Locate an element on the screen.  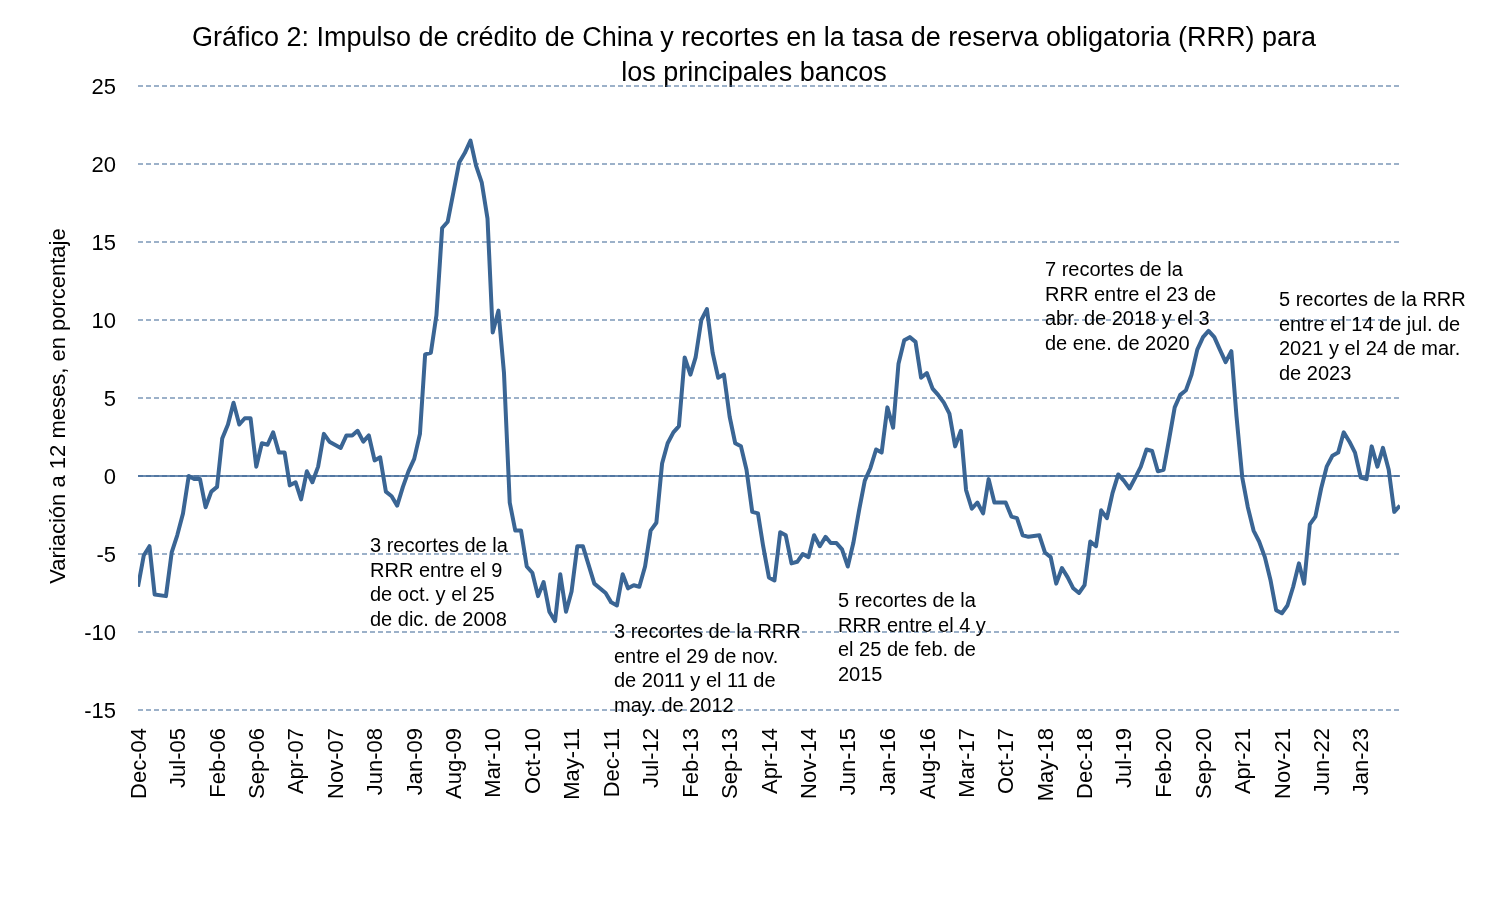
x-tick-label: Aug-09 is located at coordinates (454, 763).